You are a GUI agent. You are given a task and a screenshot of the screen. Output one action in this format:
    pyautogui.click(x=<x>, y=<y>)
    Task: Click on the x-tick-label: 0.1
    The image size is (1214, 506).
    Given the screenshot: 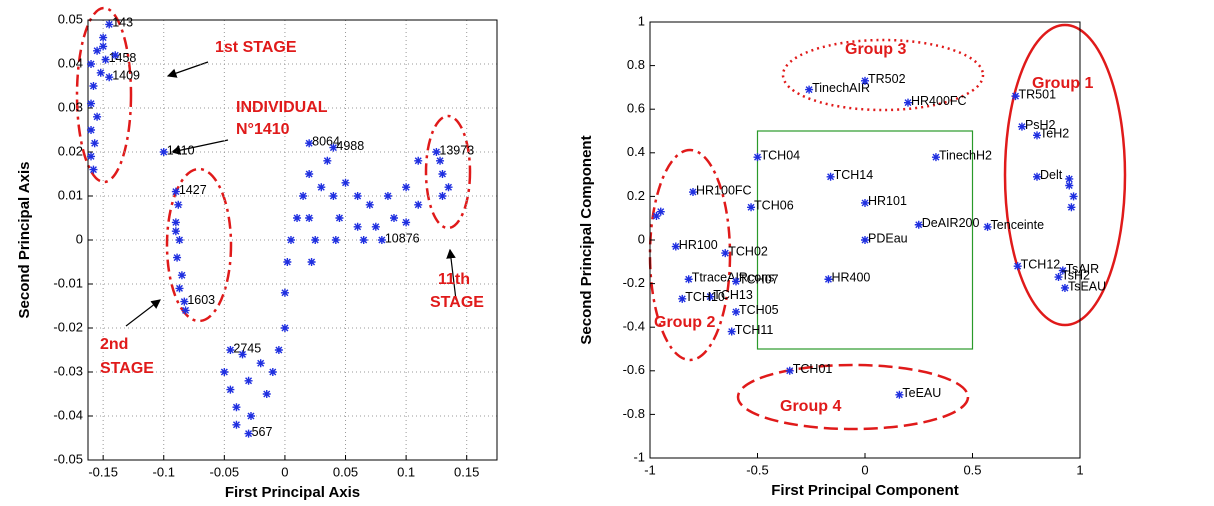 What is the action you would take?
    pyautogui.click(x=406, y=471)
    